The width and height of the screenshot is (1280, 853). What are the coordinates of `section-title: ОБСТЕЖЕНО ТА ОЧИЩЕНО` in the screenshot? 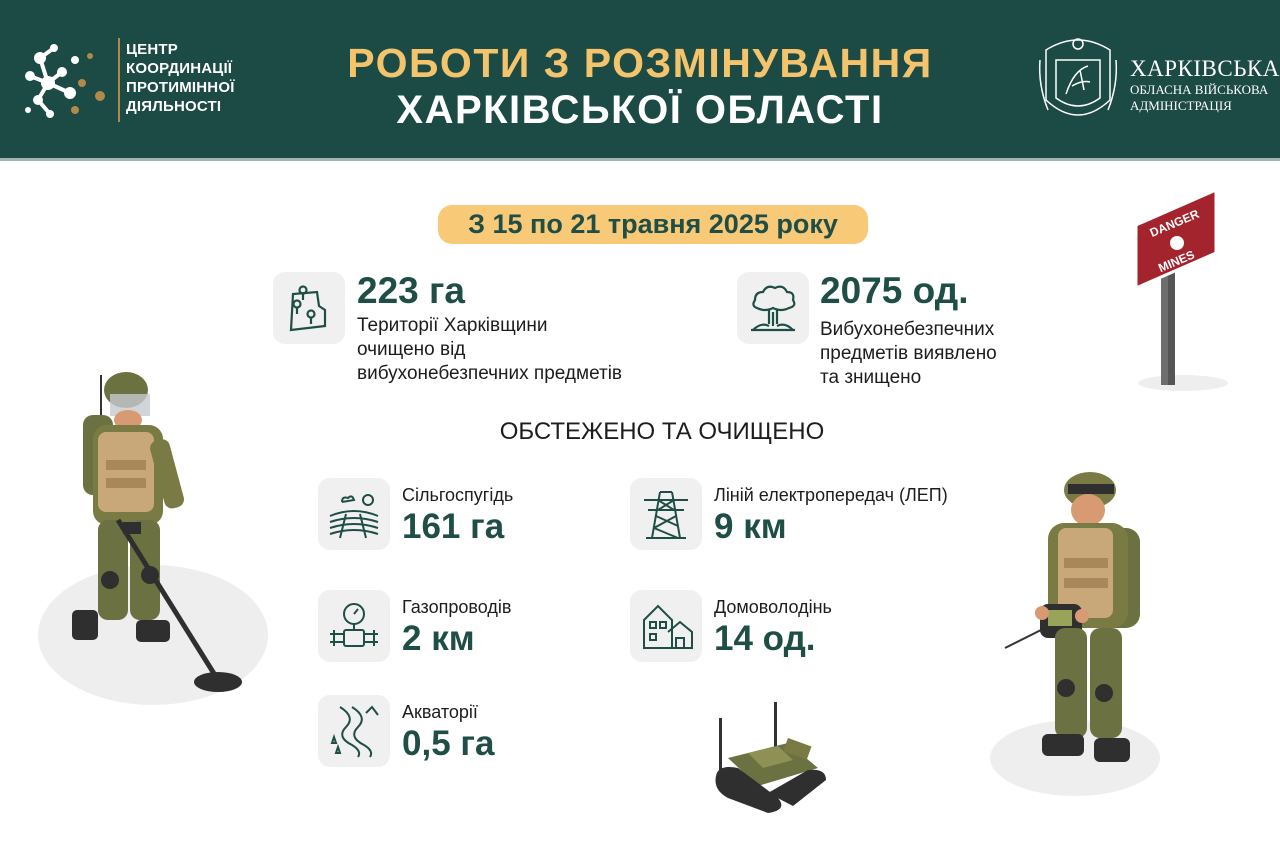 It's located at (662, 431).